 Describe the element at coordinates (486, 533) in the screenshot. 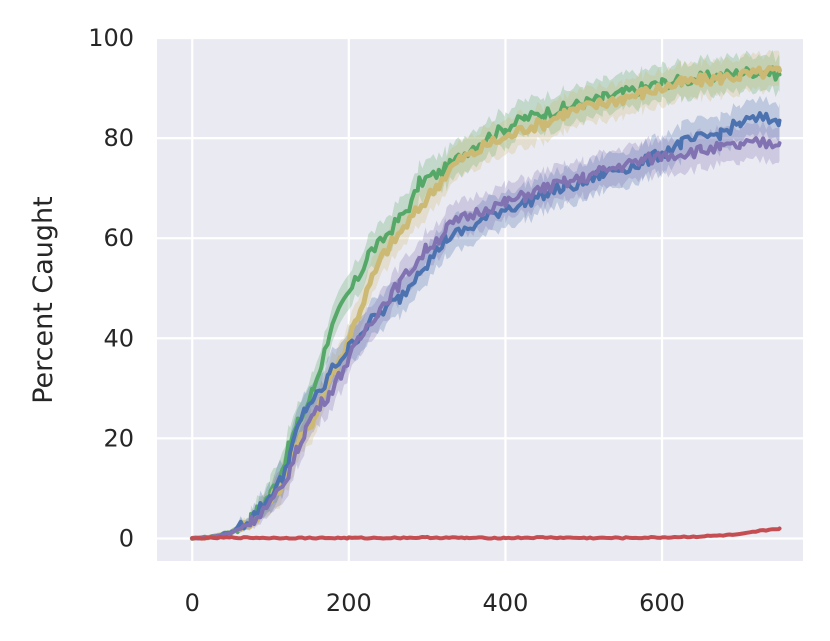

I see `series-line` at that location.